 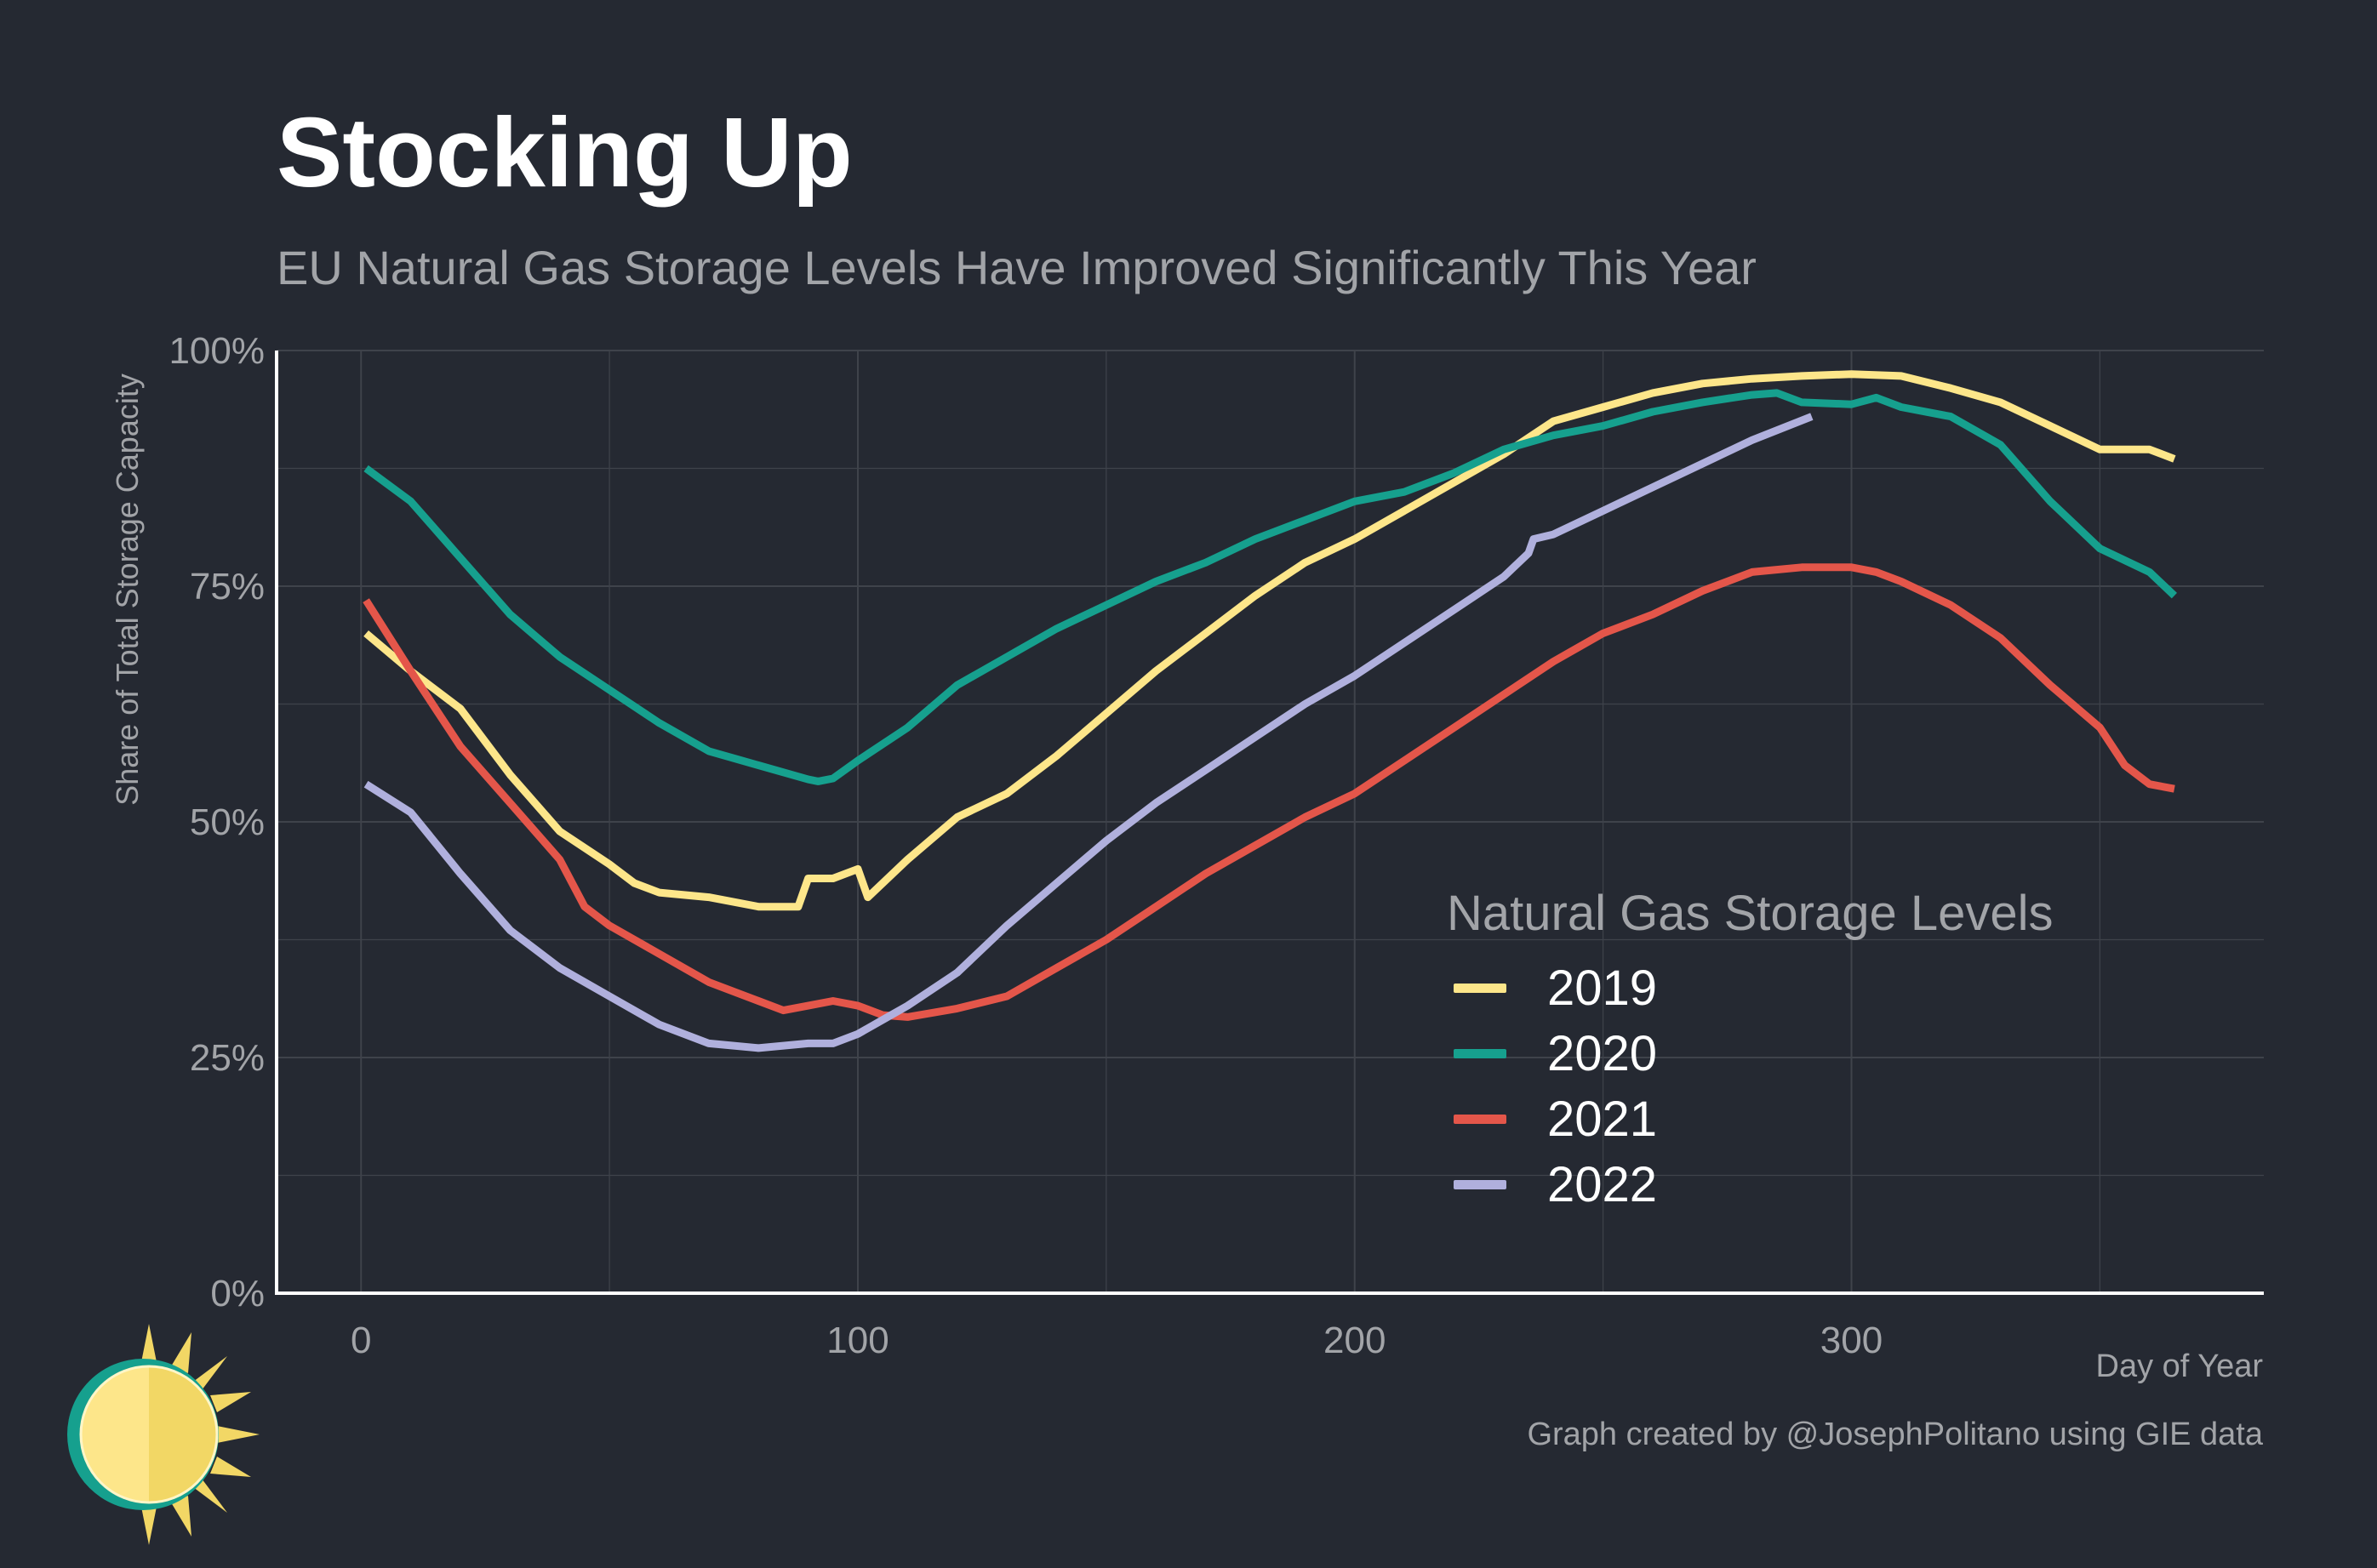 I want to click on x-tick-label: 0, so click(x=361, y=1340).